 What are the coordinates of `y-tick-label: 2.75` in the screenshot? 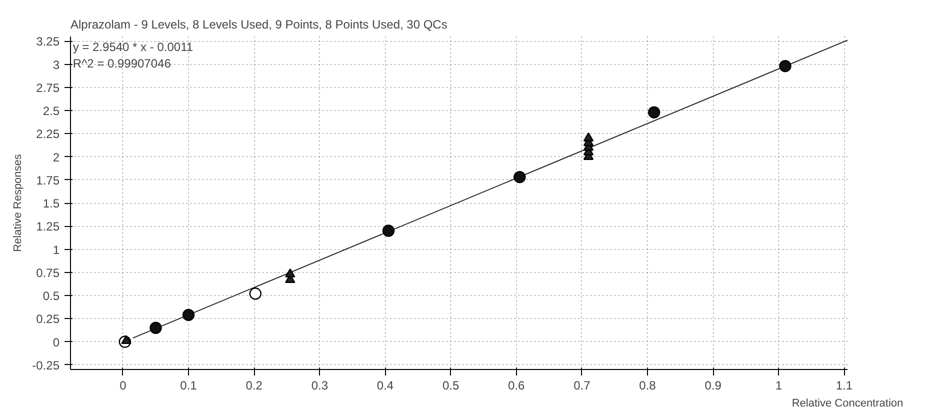 It's located at (48, 87).